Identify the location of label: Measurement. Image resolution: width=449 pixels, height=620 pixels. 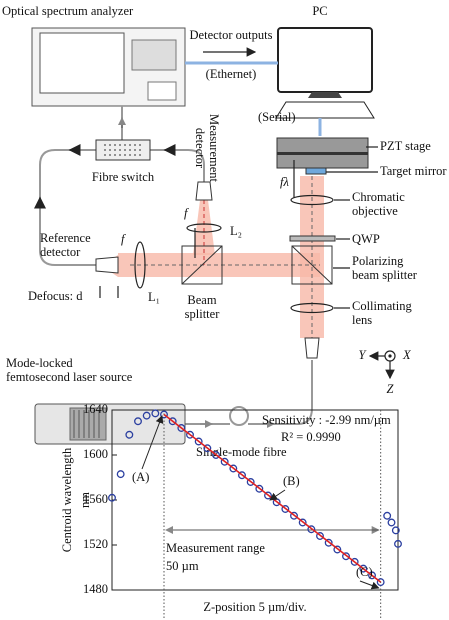
(214, 148).